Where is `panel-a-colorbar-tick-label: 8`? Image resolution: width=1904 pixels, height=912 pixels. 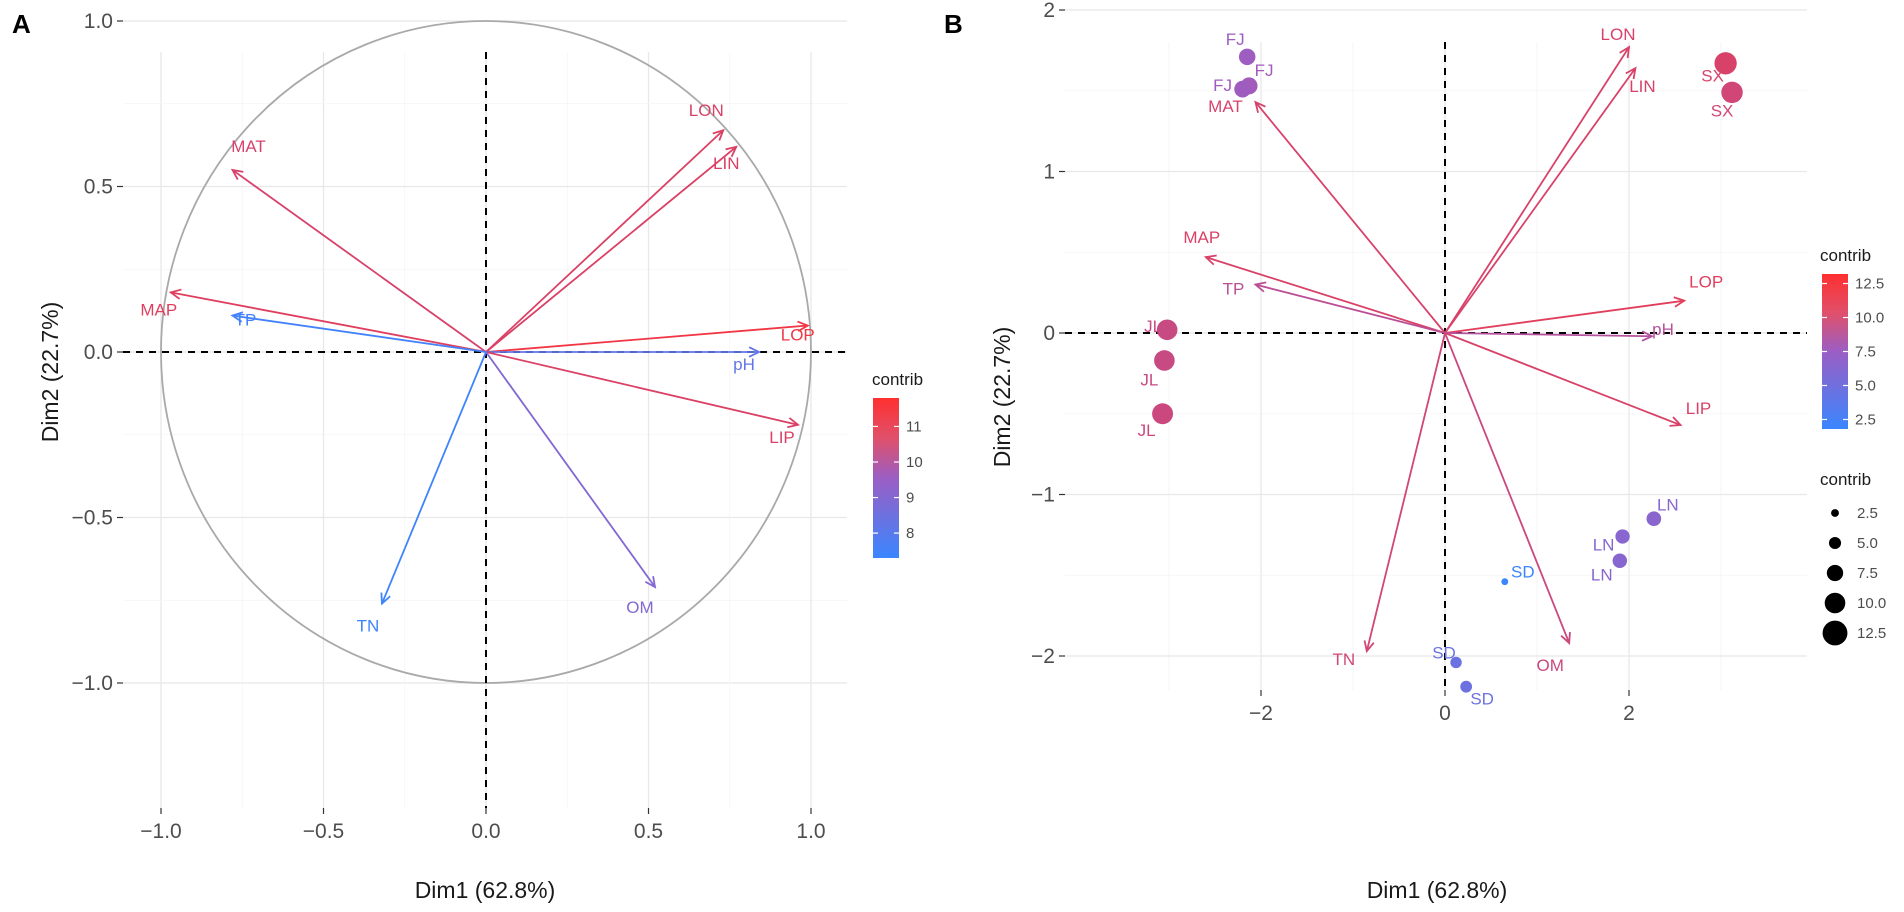 panel-a-colorbar-tick-label: 8 is located at coordinates (910, 533).